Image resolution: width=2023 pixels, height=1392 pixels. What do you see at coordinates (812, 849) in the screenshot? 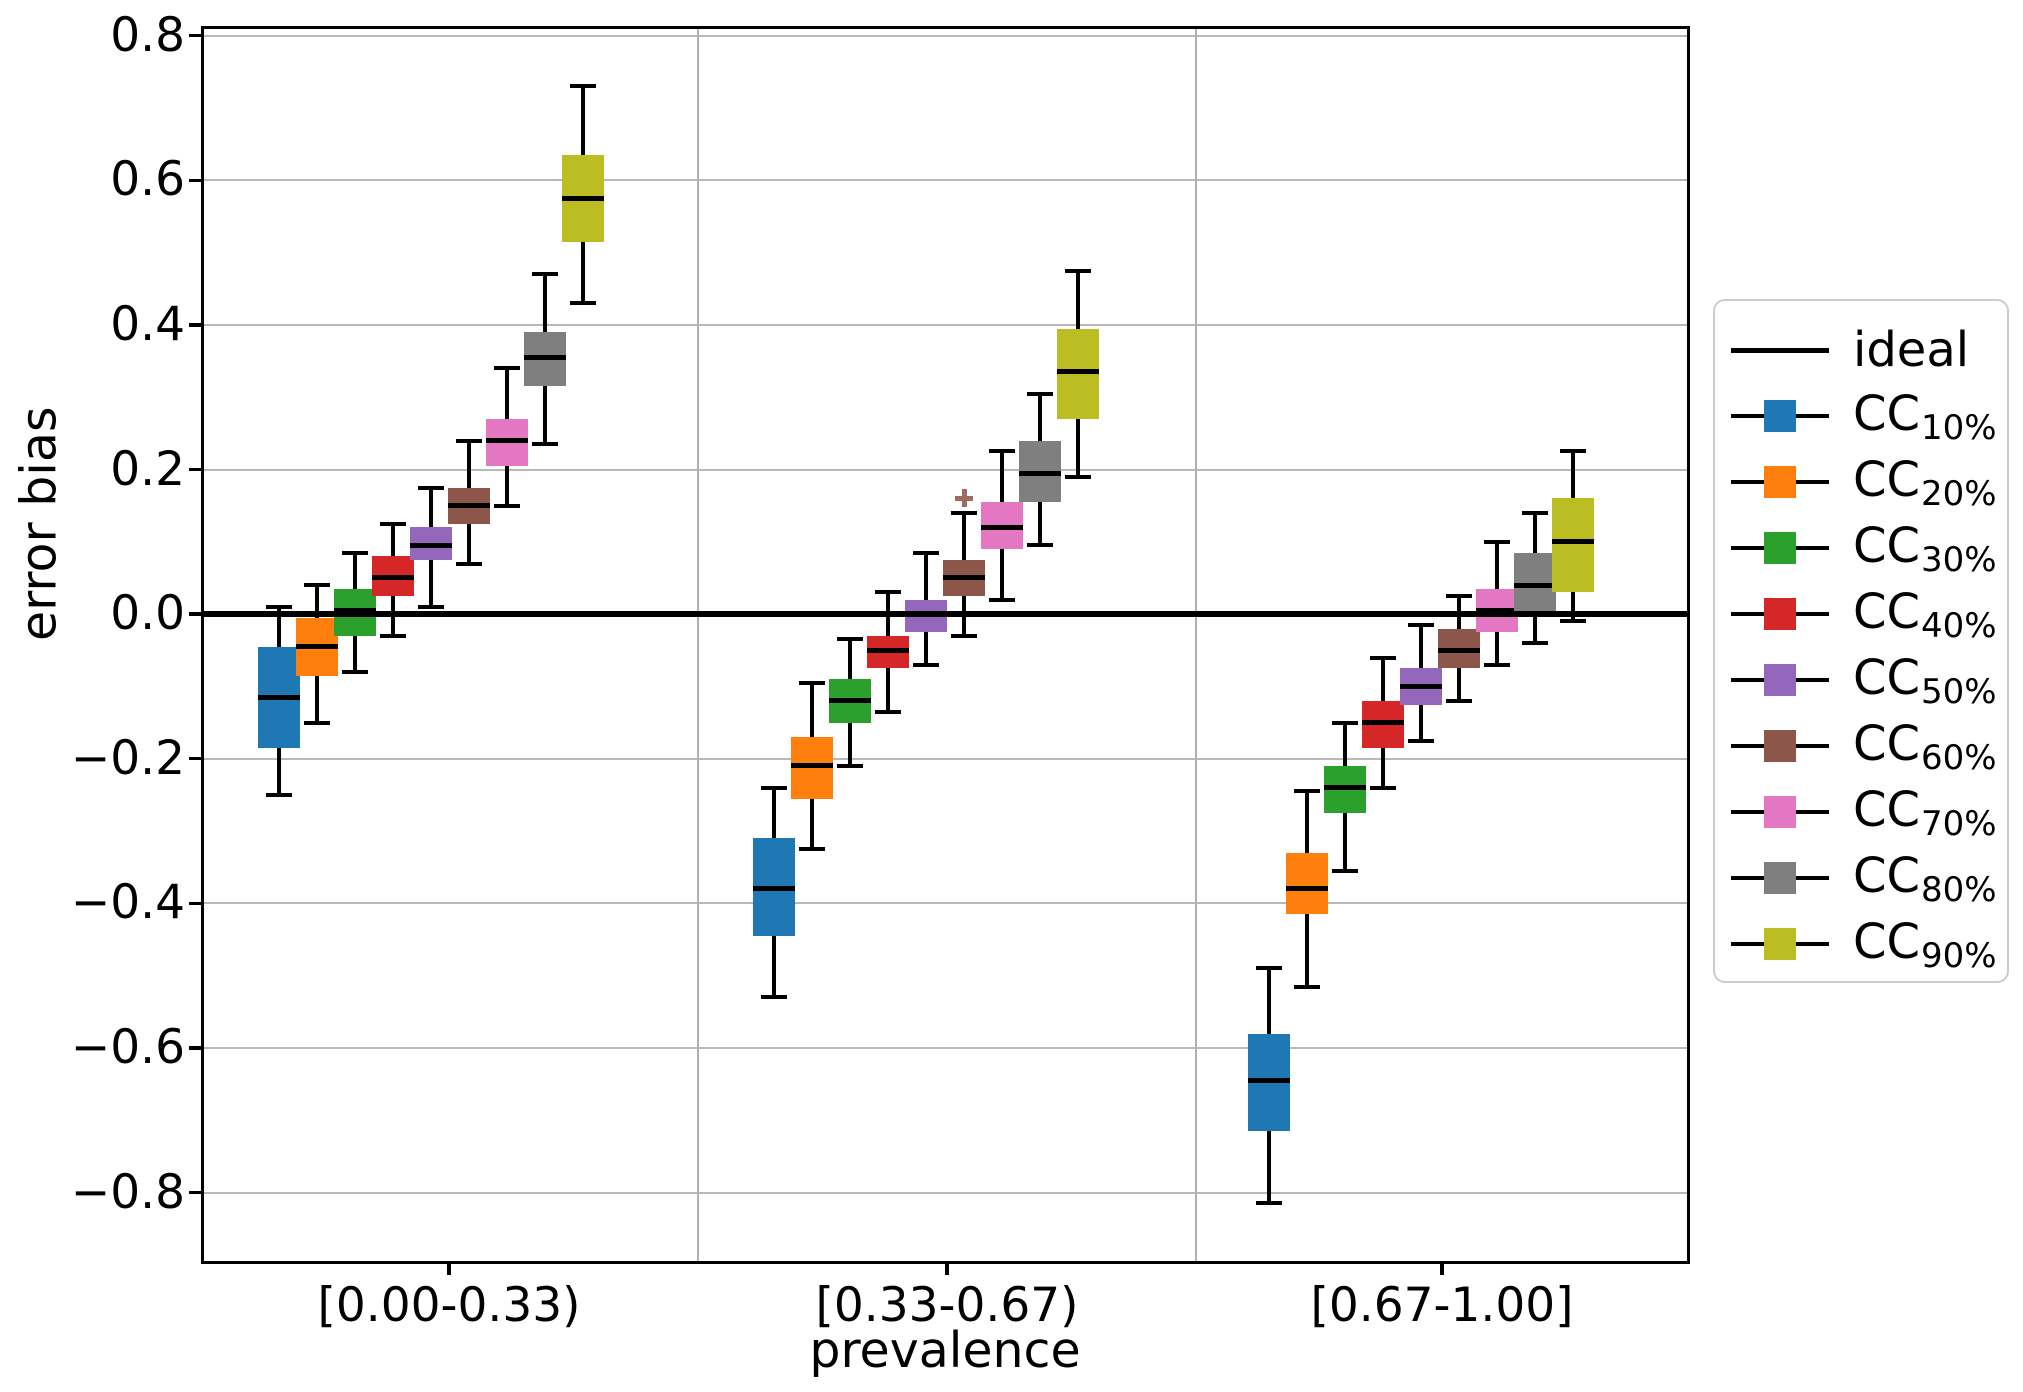
I see `whisker-cap-bottom-CC20-g2` at bounding box center [812, 849].